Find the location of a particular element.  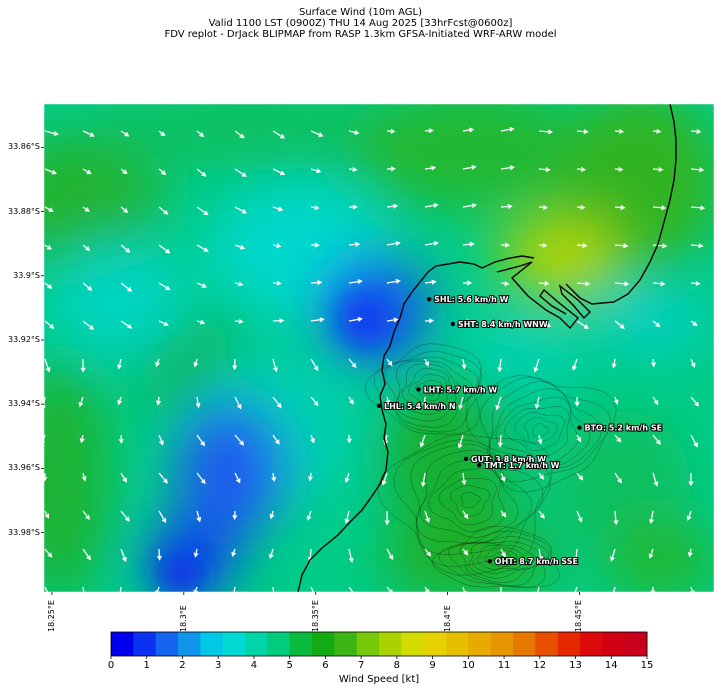

colorbar is located at coordinates (379, 645).